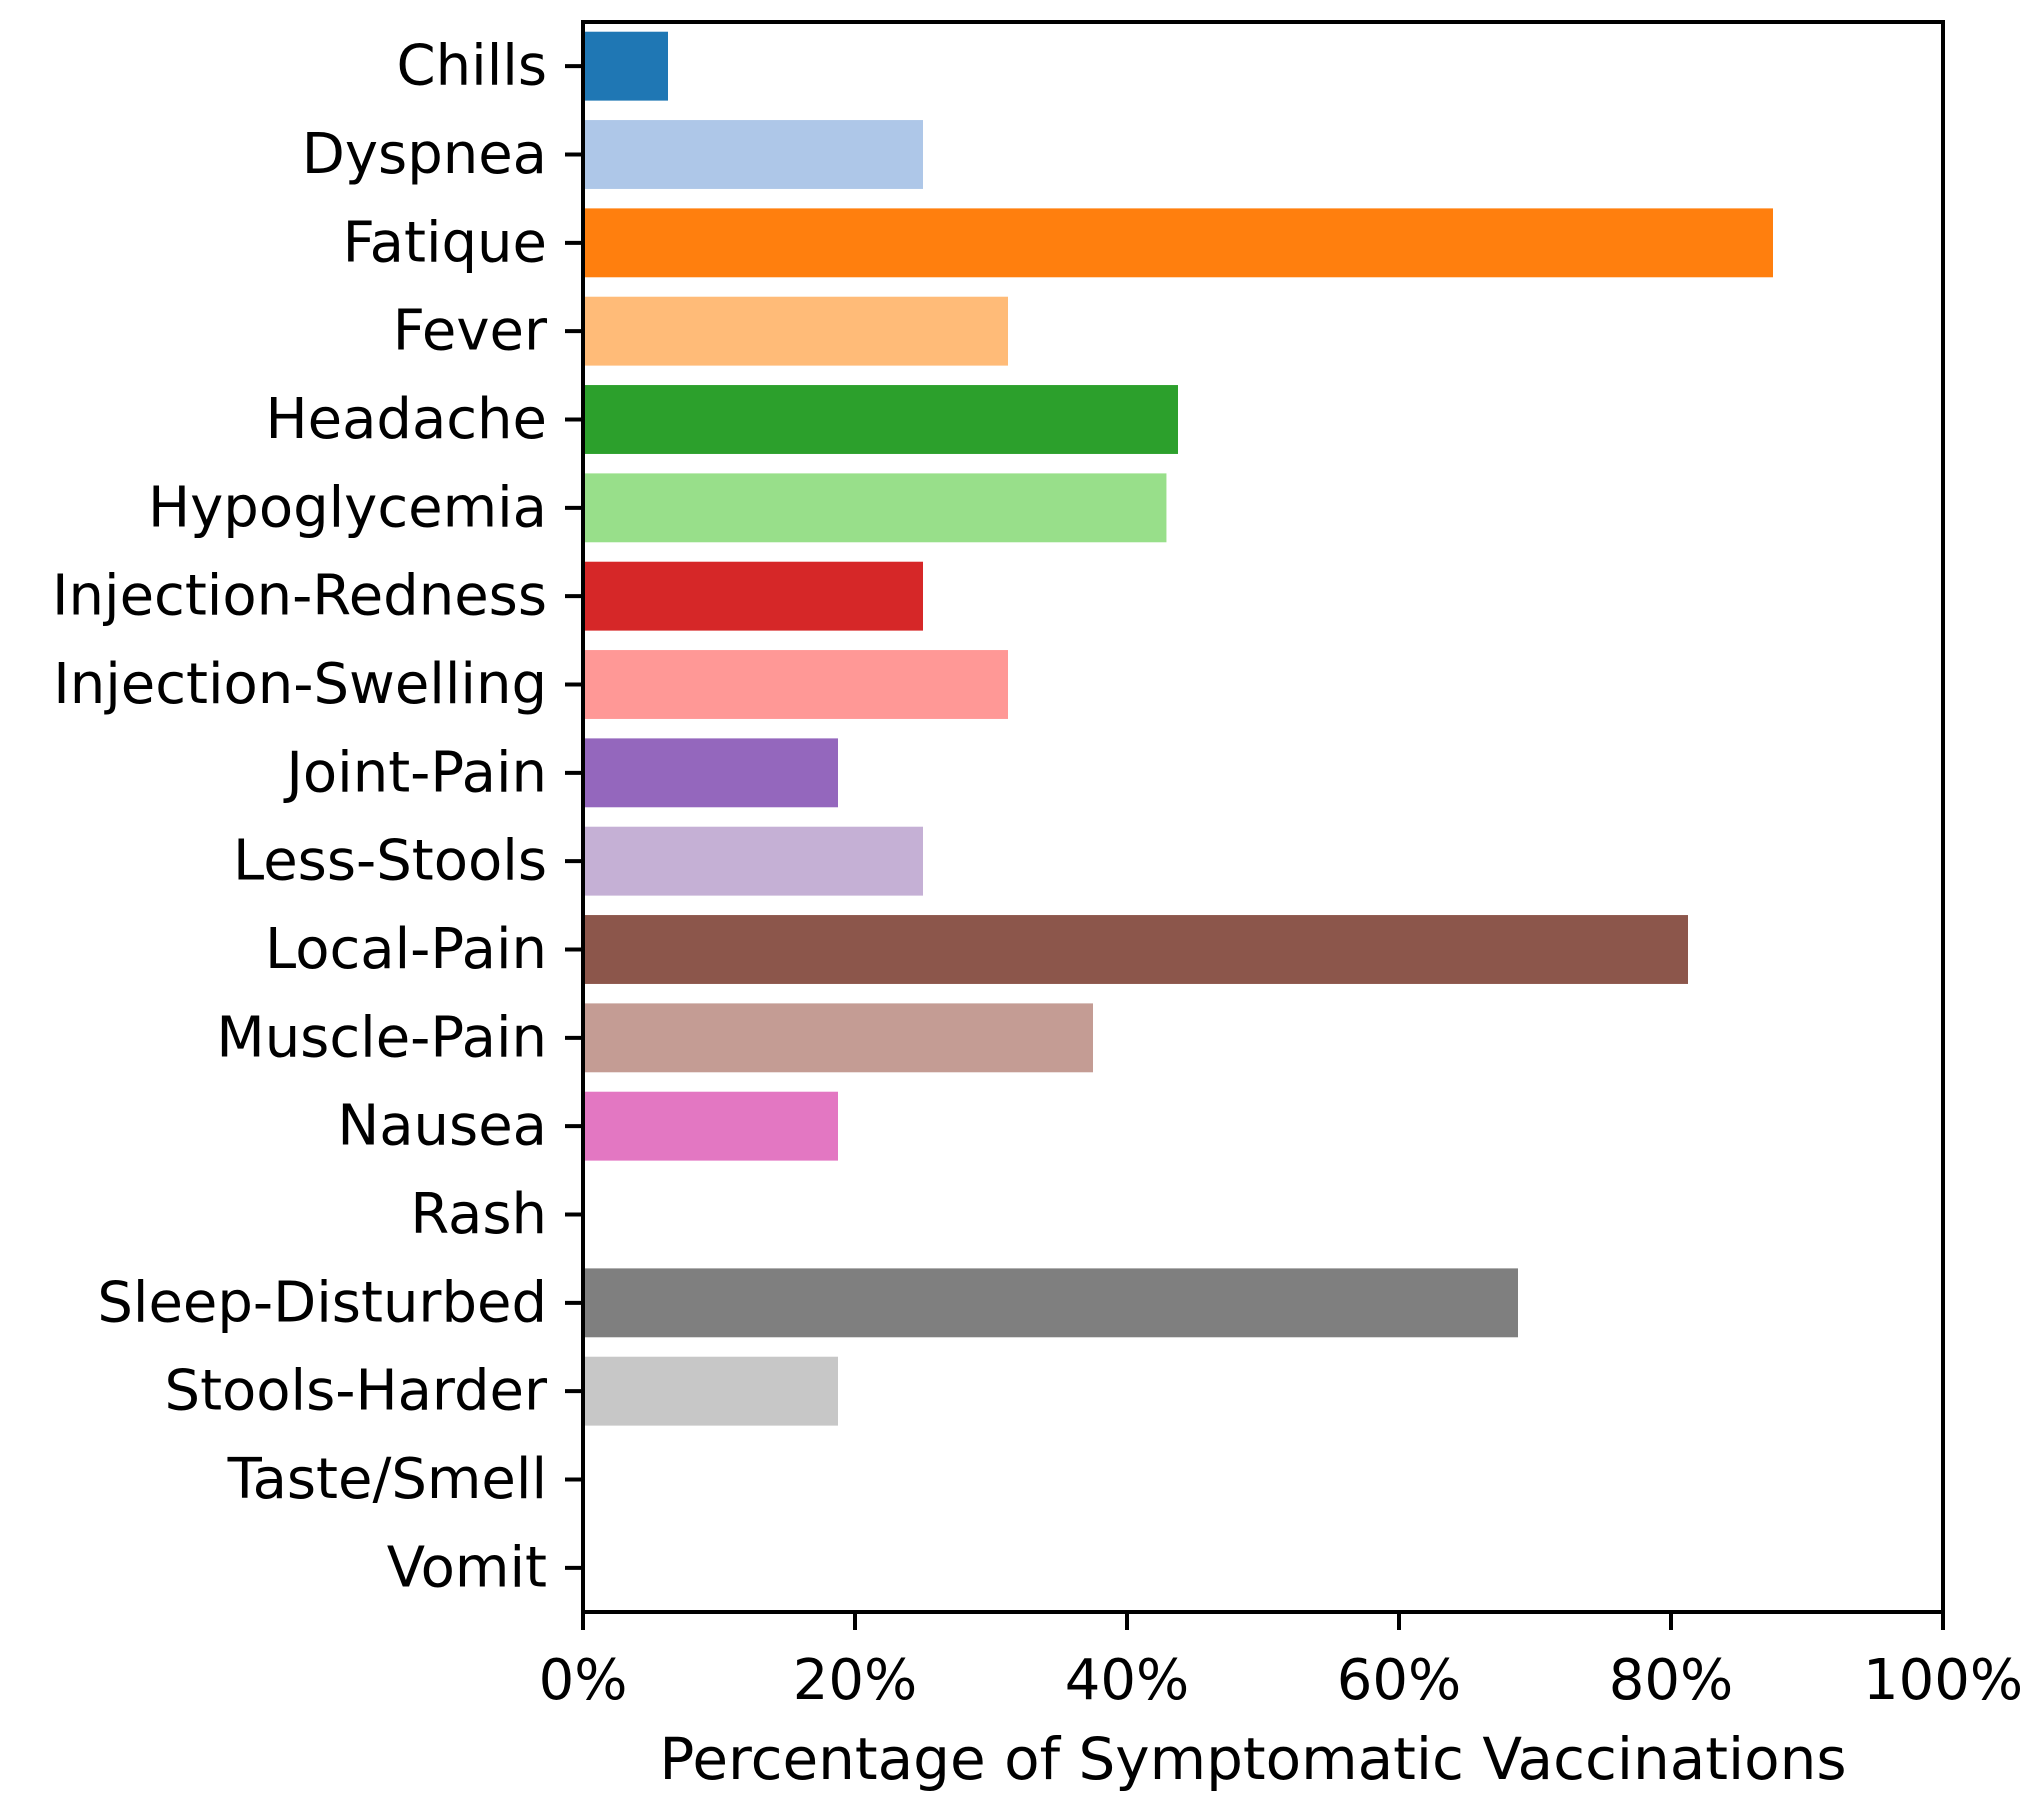  I want to click on y-tick-label: Local-Pain, so click(406, 949).